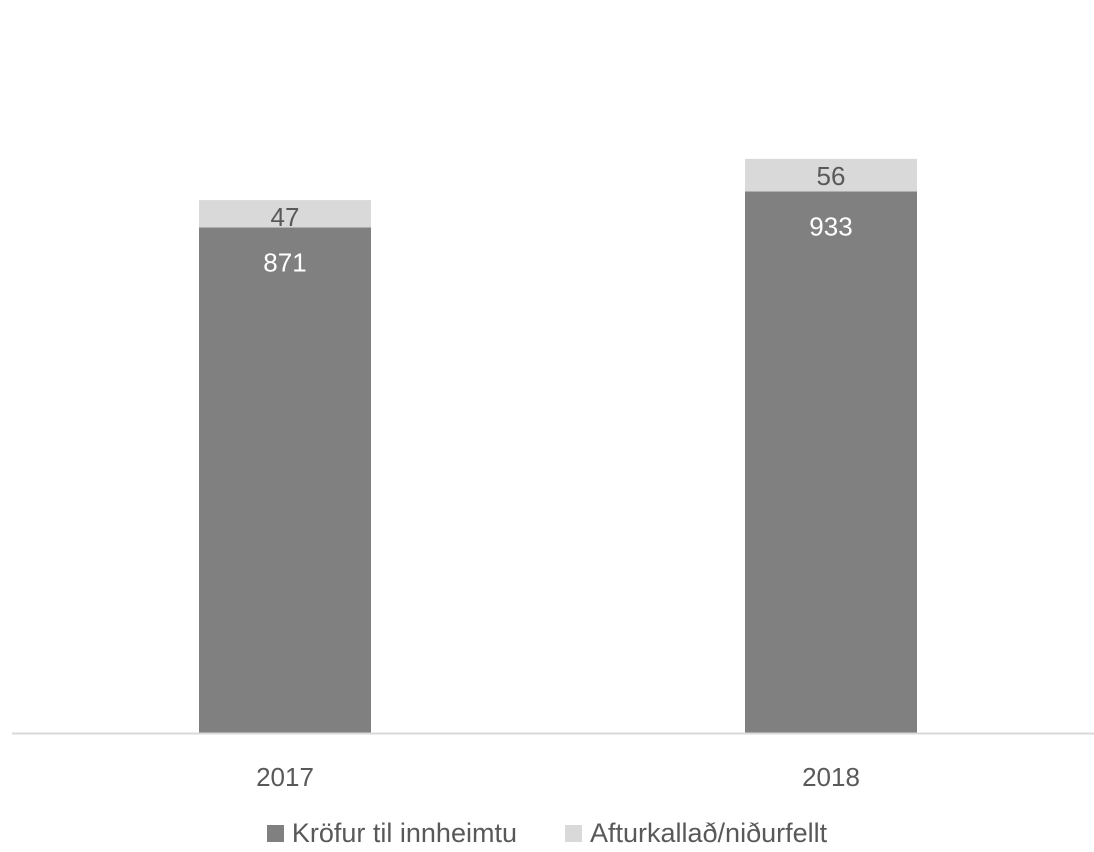 This screenshot has height=852, width=1094. I want to click on legend-item-series-1: Afturkallað/niðurfellt, so click(696, 833).